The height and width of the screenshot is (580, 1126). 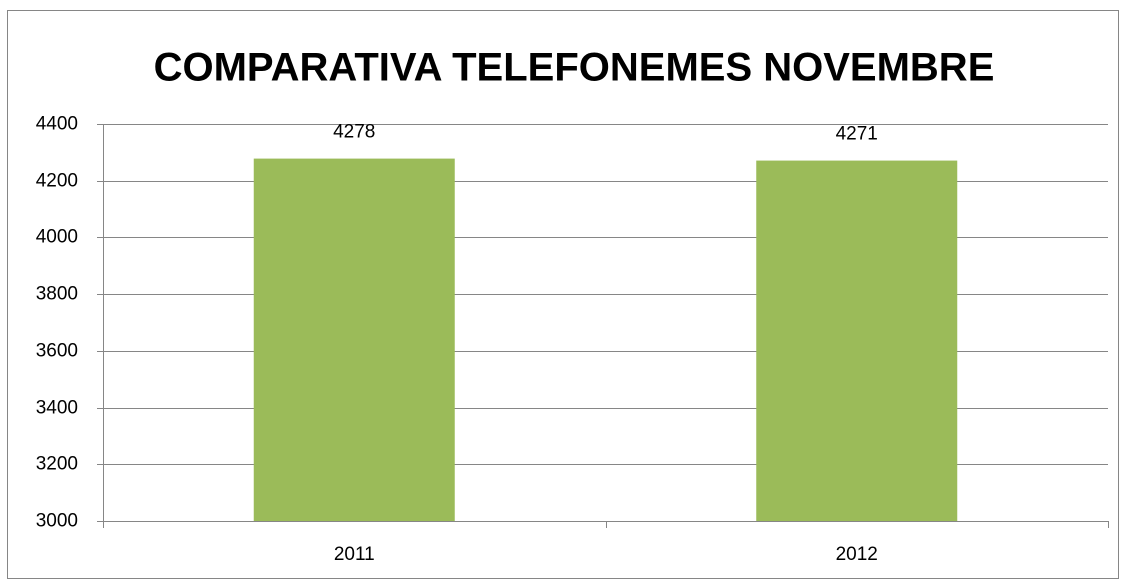 What do you see at coordinates (57, 464) in the screenshot?
I see `y-tick-label: 3200` at bounding box center [57, 464].